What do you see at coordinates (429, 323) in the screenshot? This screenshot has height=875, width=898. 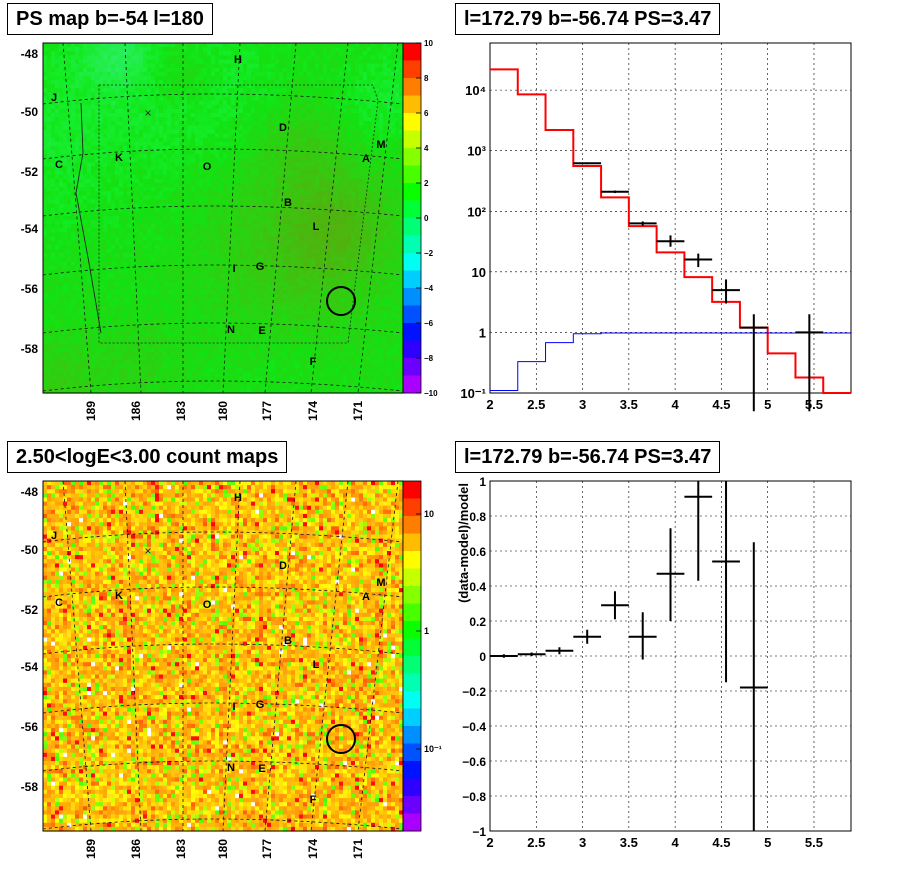 I see `colorbar-label: −6` at bounding box center [429, 323].